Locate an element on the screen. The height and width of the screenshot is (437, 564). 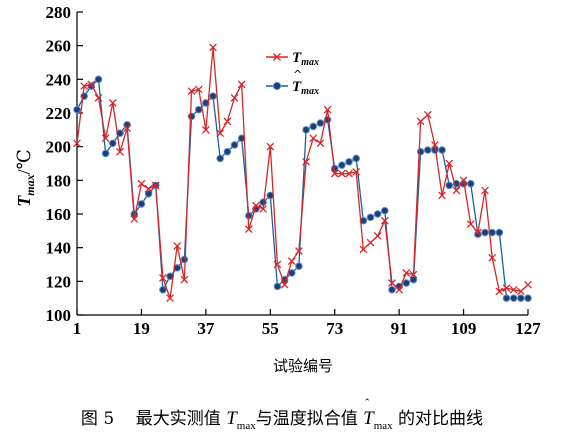
x-tick-label: 91 is located at coordinates (399, 328).